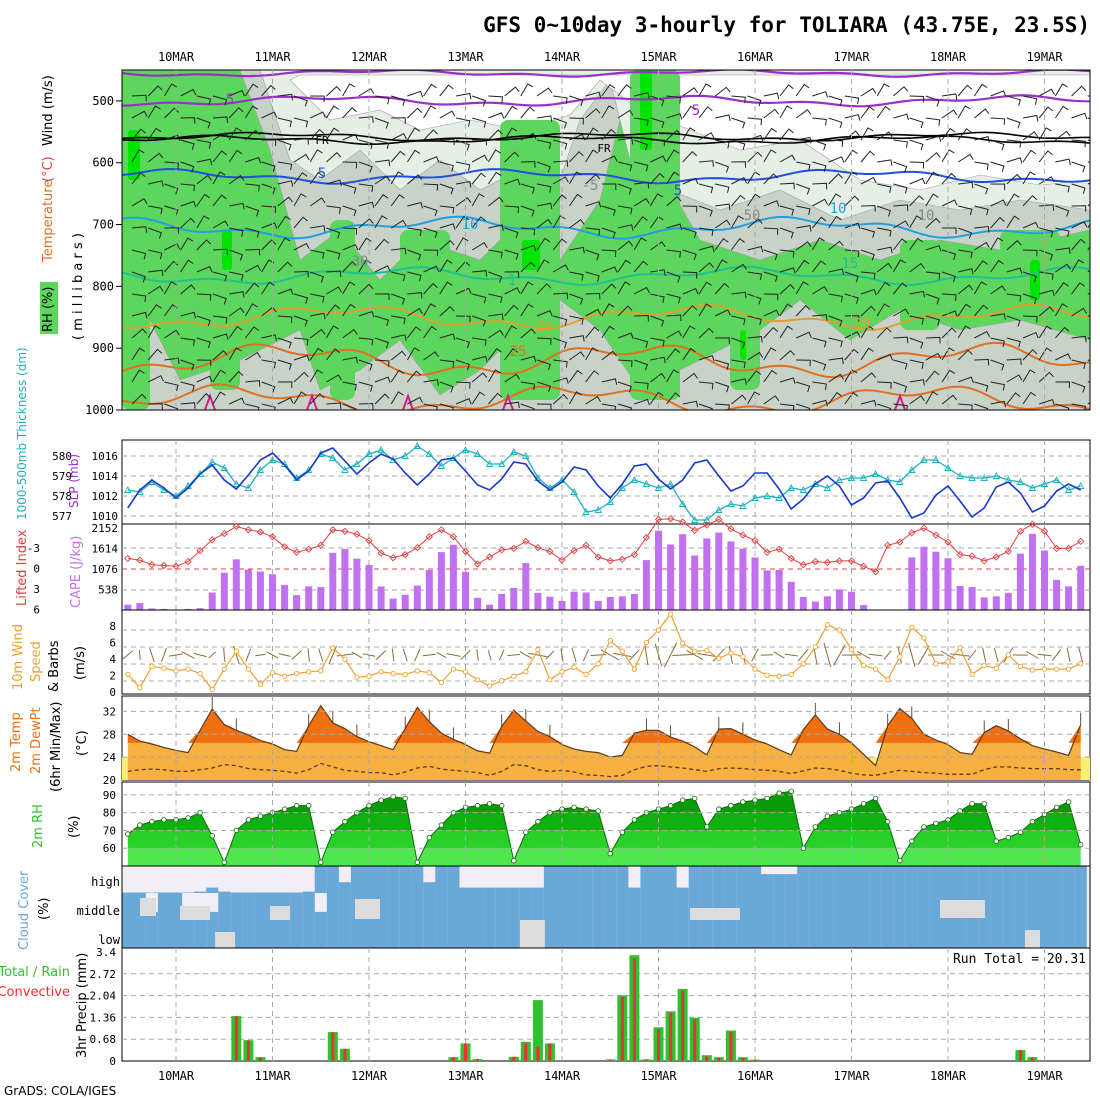 The height and width of the screenshot is (1100, 1100). I want to click on slp-tick: 1010, so click(105, 516).